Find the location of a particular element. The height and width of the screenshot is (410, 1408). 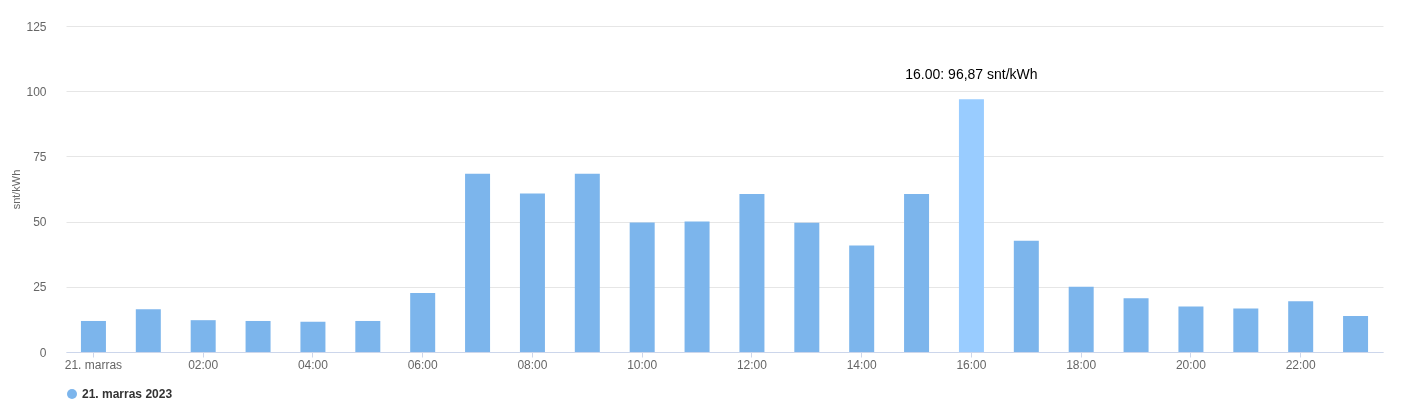

y-tick-label: 75 is located at coordinates (40, 156).